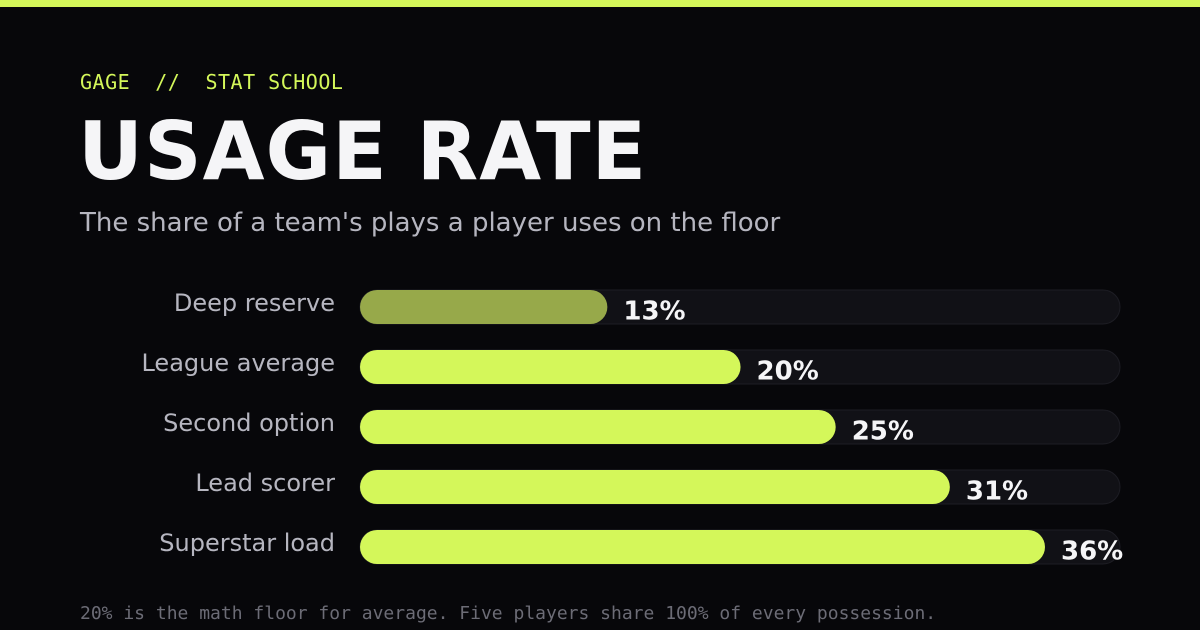  I want to click on bar-value-label: 20%, so click(788, 372).